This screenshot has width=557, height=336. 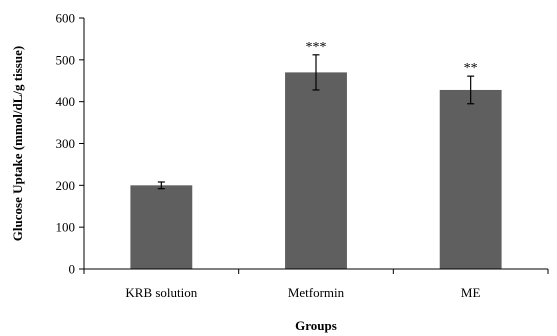 What do you see at coordinates (316, 284) in the screenshot?
I see `x-axis: KRB solution Metformin ME` at bounding box center [316, 284].